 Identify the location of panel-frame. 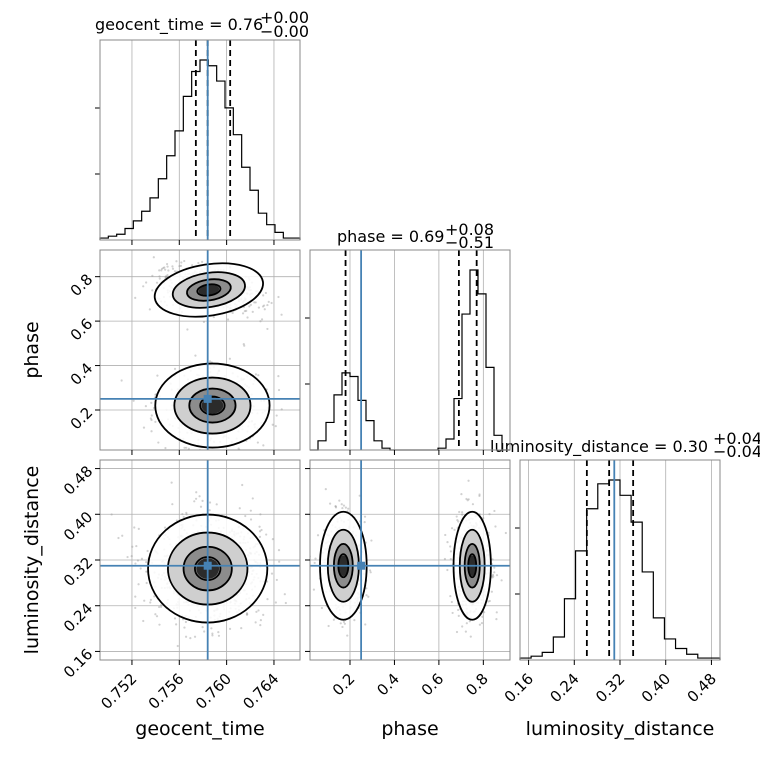
(200, 140).